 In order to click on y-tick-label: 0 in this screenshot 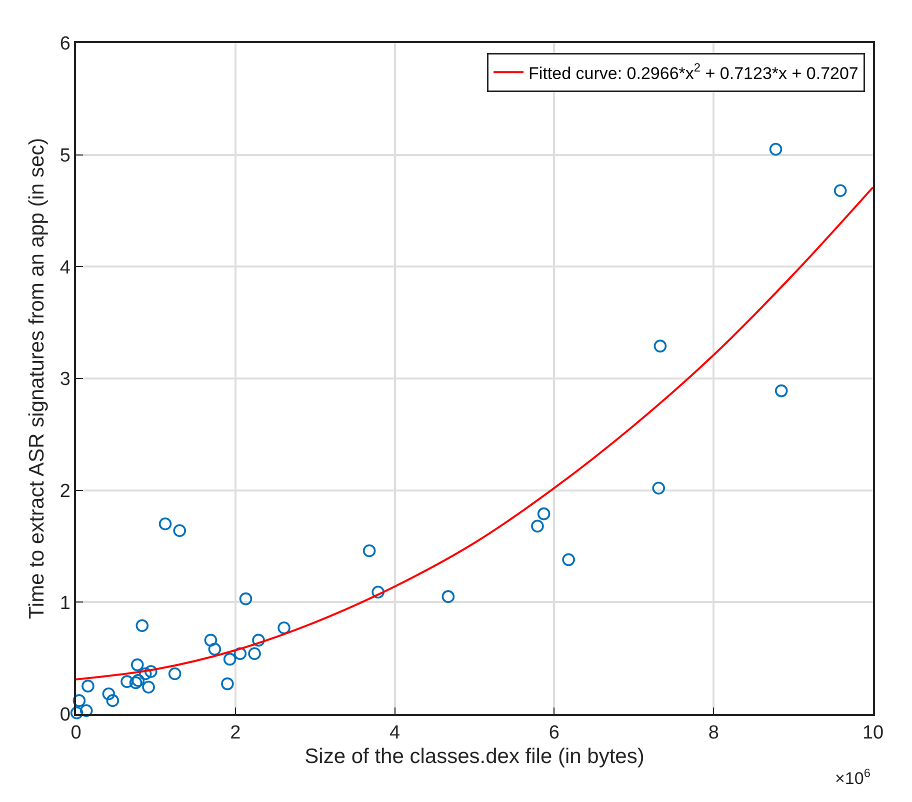, I will do `click(65, 715)`.